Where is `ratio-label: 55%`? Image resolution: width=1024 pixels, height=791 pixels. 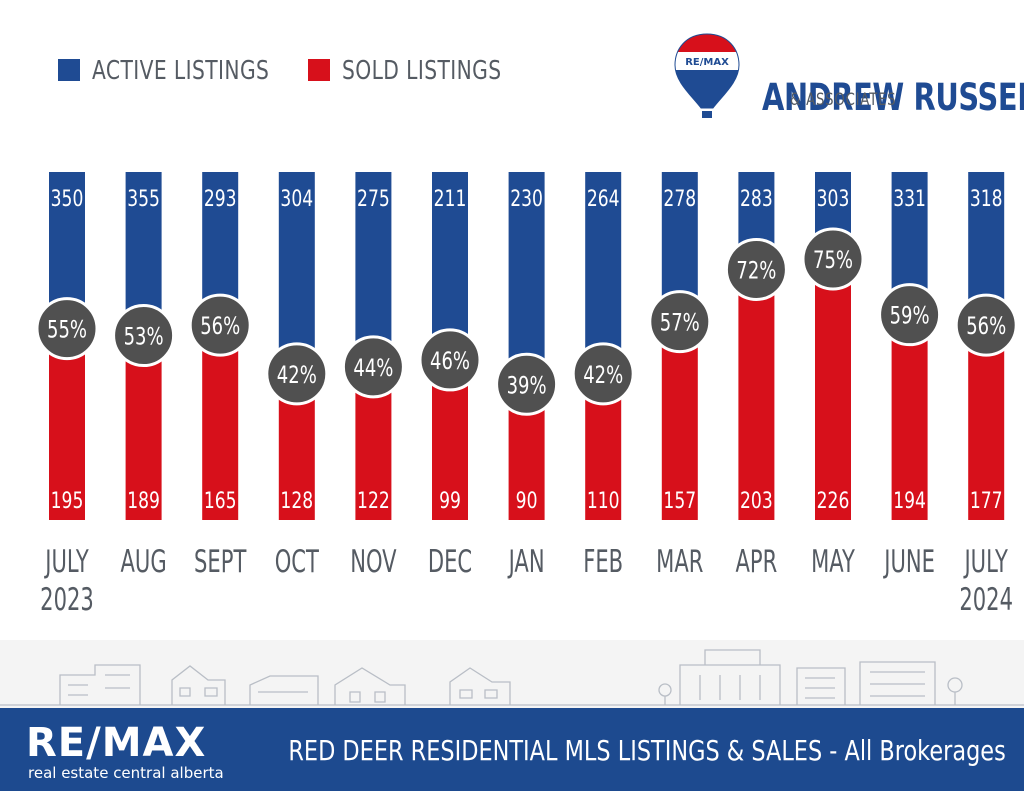
ratio-label: 55% is located at coordinates (67, 330).